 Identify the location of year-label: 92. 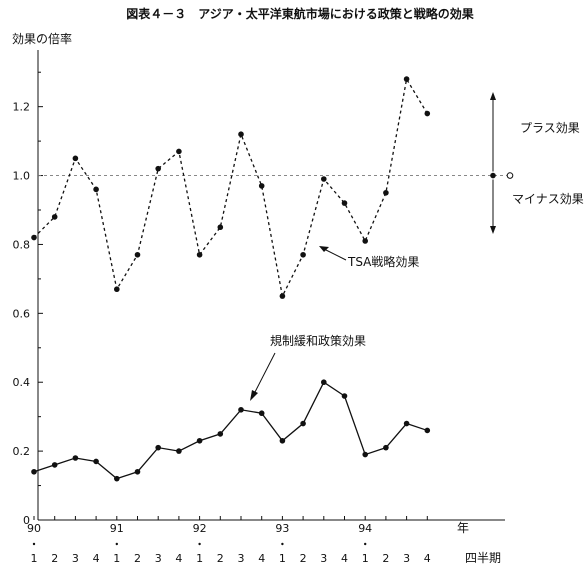
(200, 528).